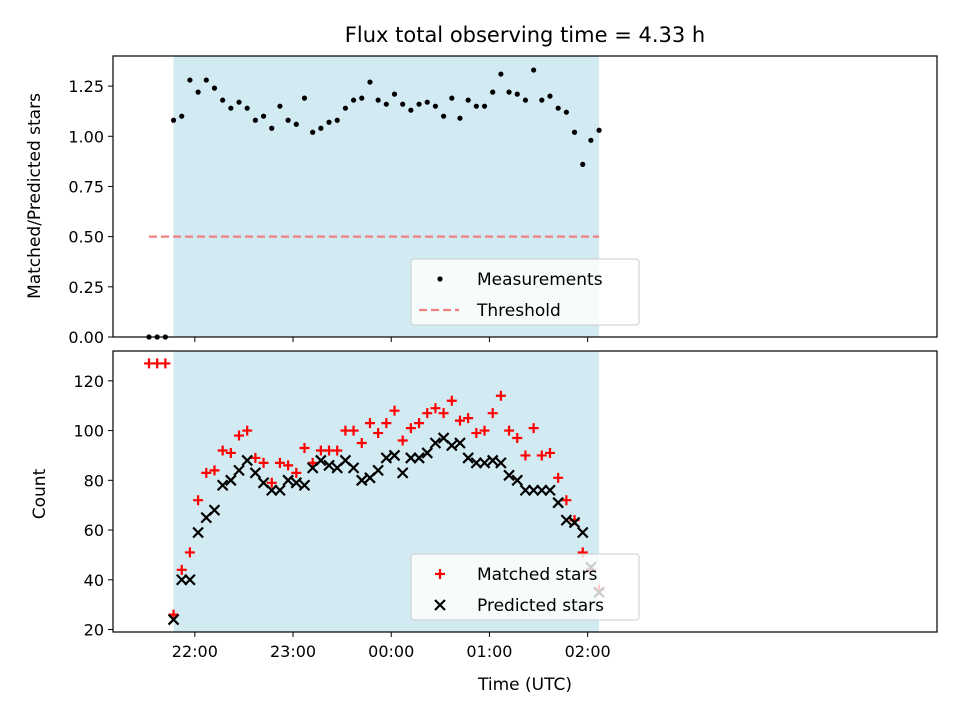  I want to click on legend-label: Matched stars, so click(537, 575).